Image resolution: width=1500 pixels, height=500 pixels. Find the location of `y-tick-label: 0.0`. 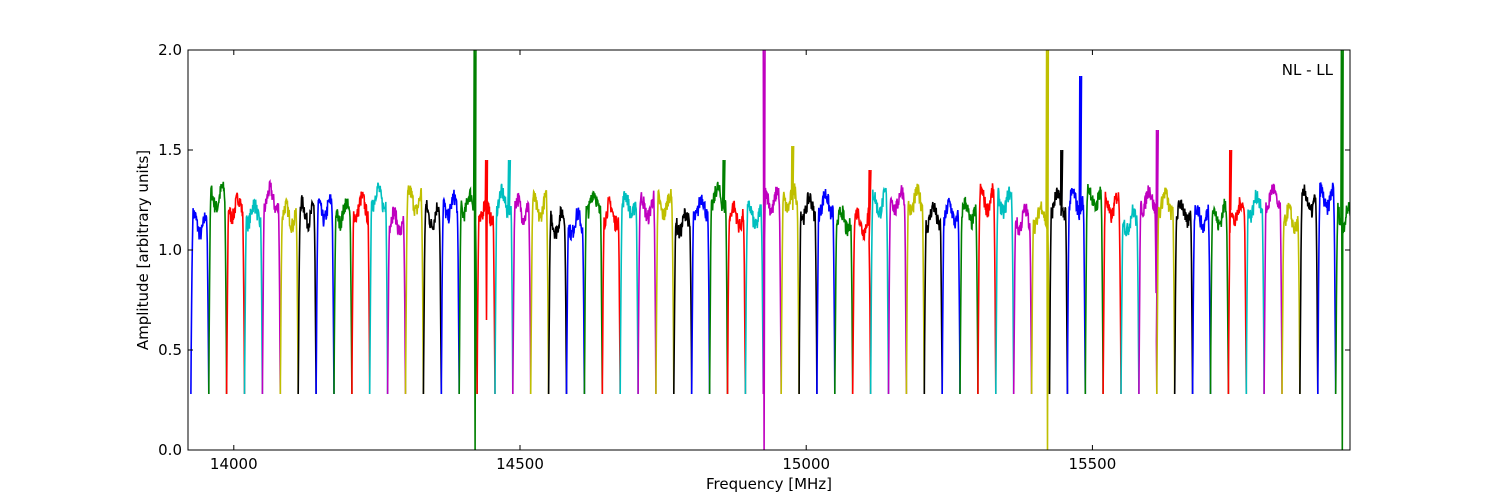

y-tick-label: 0.0 is located at coordinates (170, 450).